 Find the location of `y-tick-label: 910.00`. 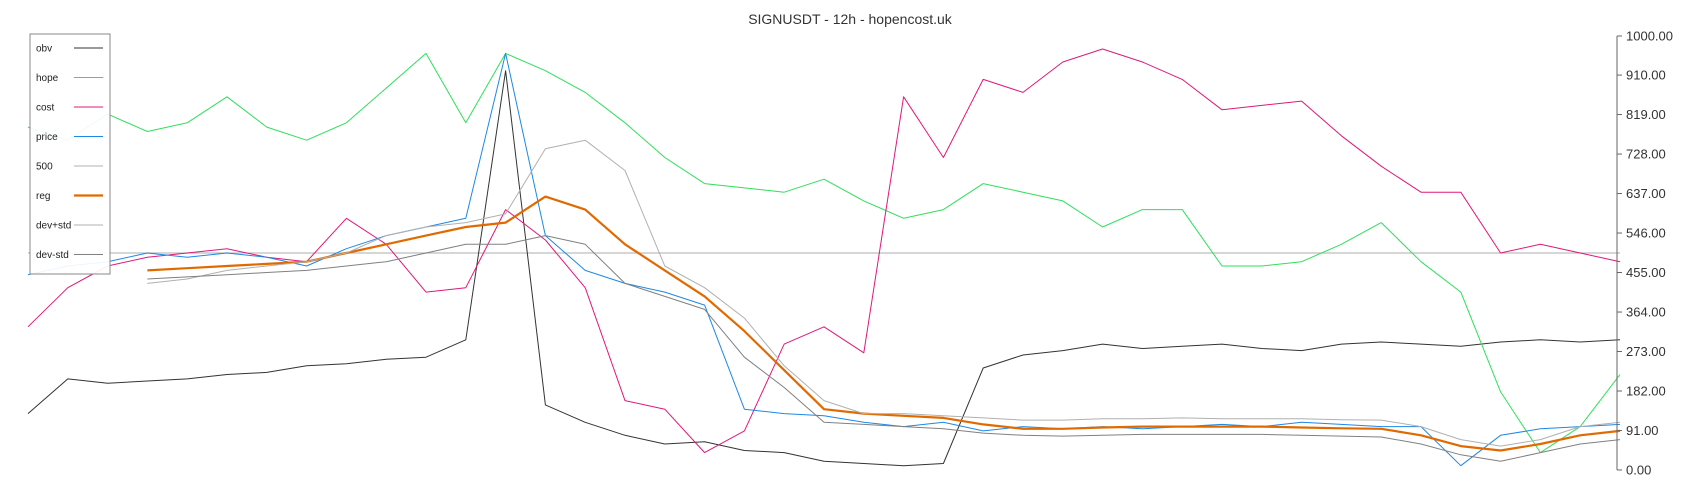

y-tick-label: 910.00 is located at coordinates (1646, 75).